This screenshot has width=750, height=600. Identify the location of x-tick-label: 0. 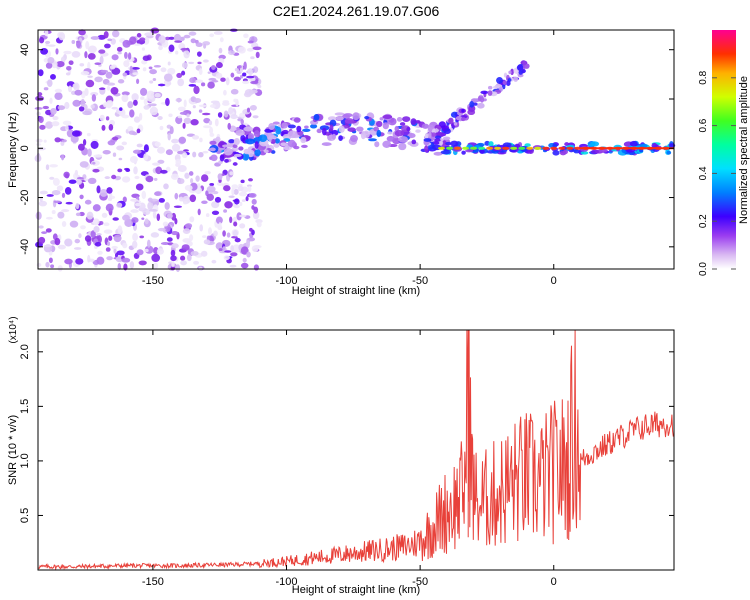
(554, 281).